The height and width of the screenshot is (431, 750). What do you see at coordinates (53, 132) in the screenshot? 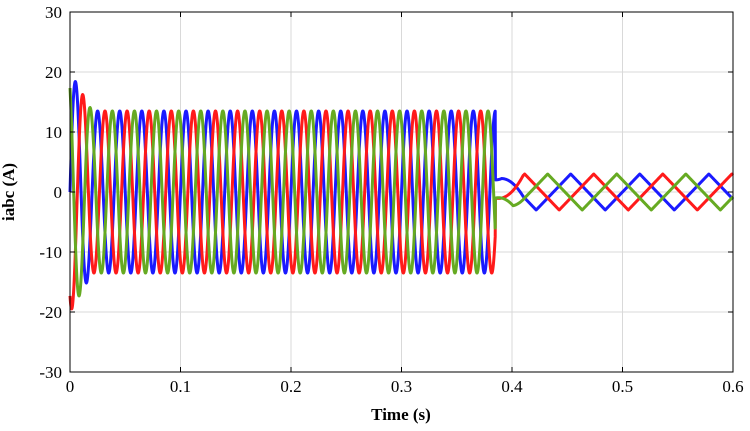
I see `y-tick-label: 10` at bounding box center [53, 132].